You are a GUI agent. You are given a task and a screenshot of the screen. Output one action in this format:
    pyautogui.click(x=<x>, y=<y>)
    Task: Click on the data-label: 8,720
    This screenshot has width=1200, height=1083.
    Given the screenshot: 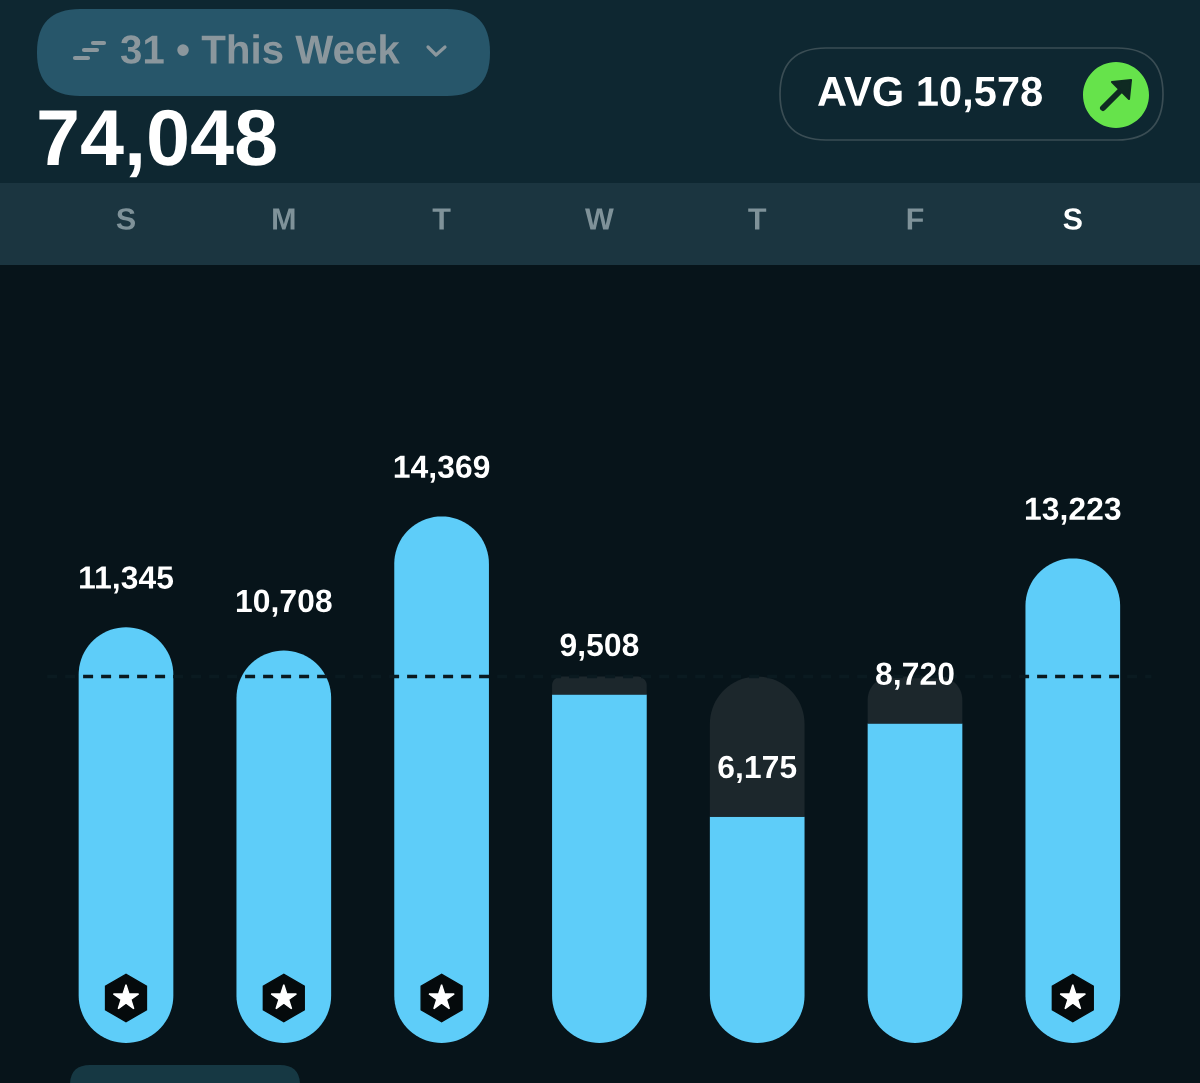 What is the action you would take?
    pyautogui.click(x=915, y=676)
    